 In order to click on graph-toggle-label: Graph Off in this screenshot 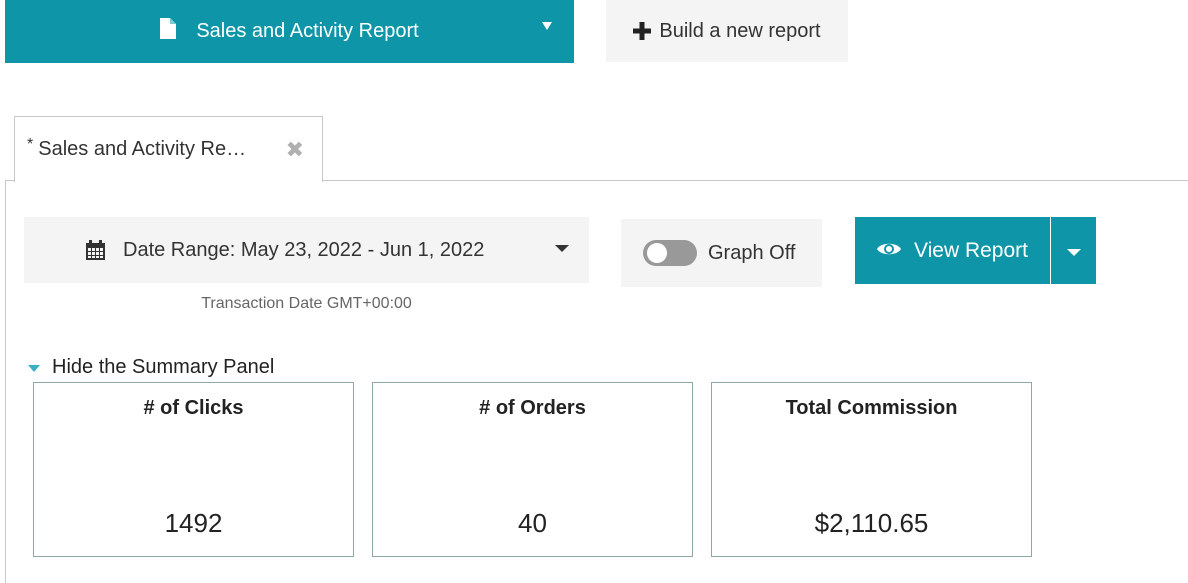, I will do `click(752, 252)`.